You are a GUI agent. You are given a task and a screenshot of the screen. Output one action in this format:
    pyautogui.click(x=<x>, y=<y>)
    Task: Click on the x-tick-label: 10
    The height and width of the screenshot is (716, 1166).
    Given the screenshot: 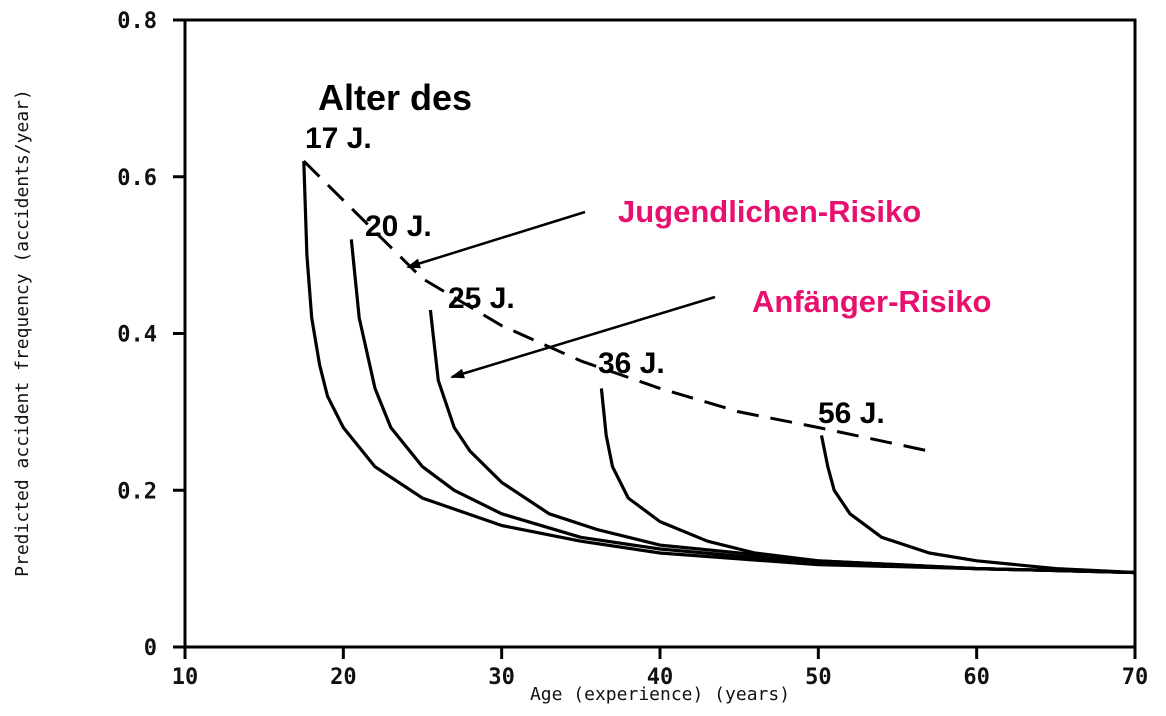 What is the action you would take?
    pyautogui.click(x=185, y=677)
    